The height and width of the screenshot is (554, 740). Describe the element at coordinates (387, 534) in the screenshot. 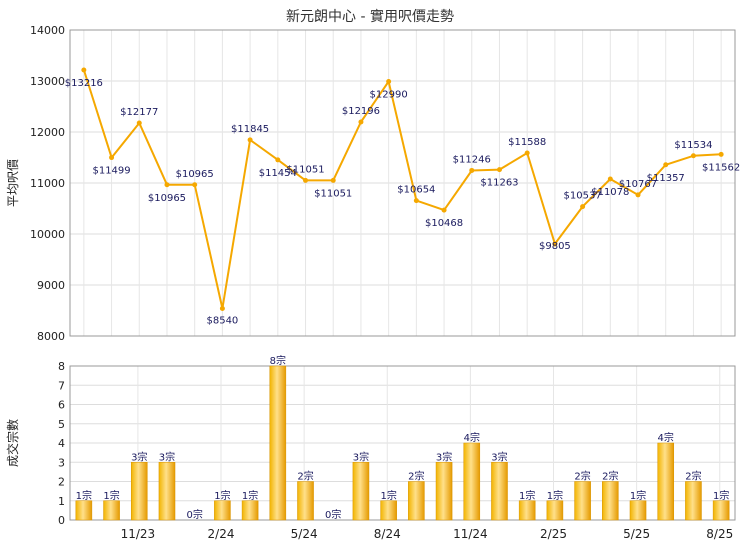

I see `x-tick-label: 8/24` at that location.